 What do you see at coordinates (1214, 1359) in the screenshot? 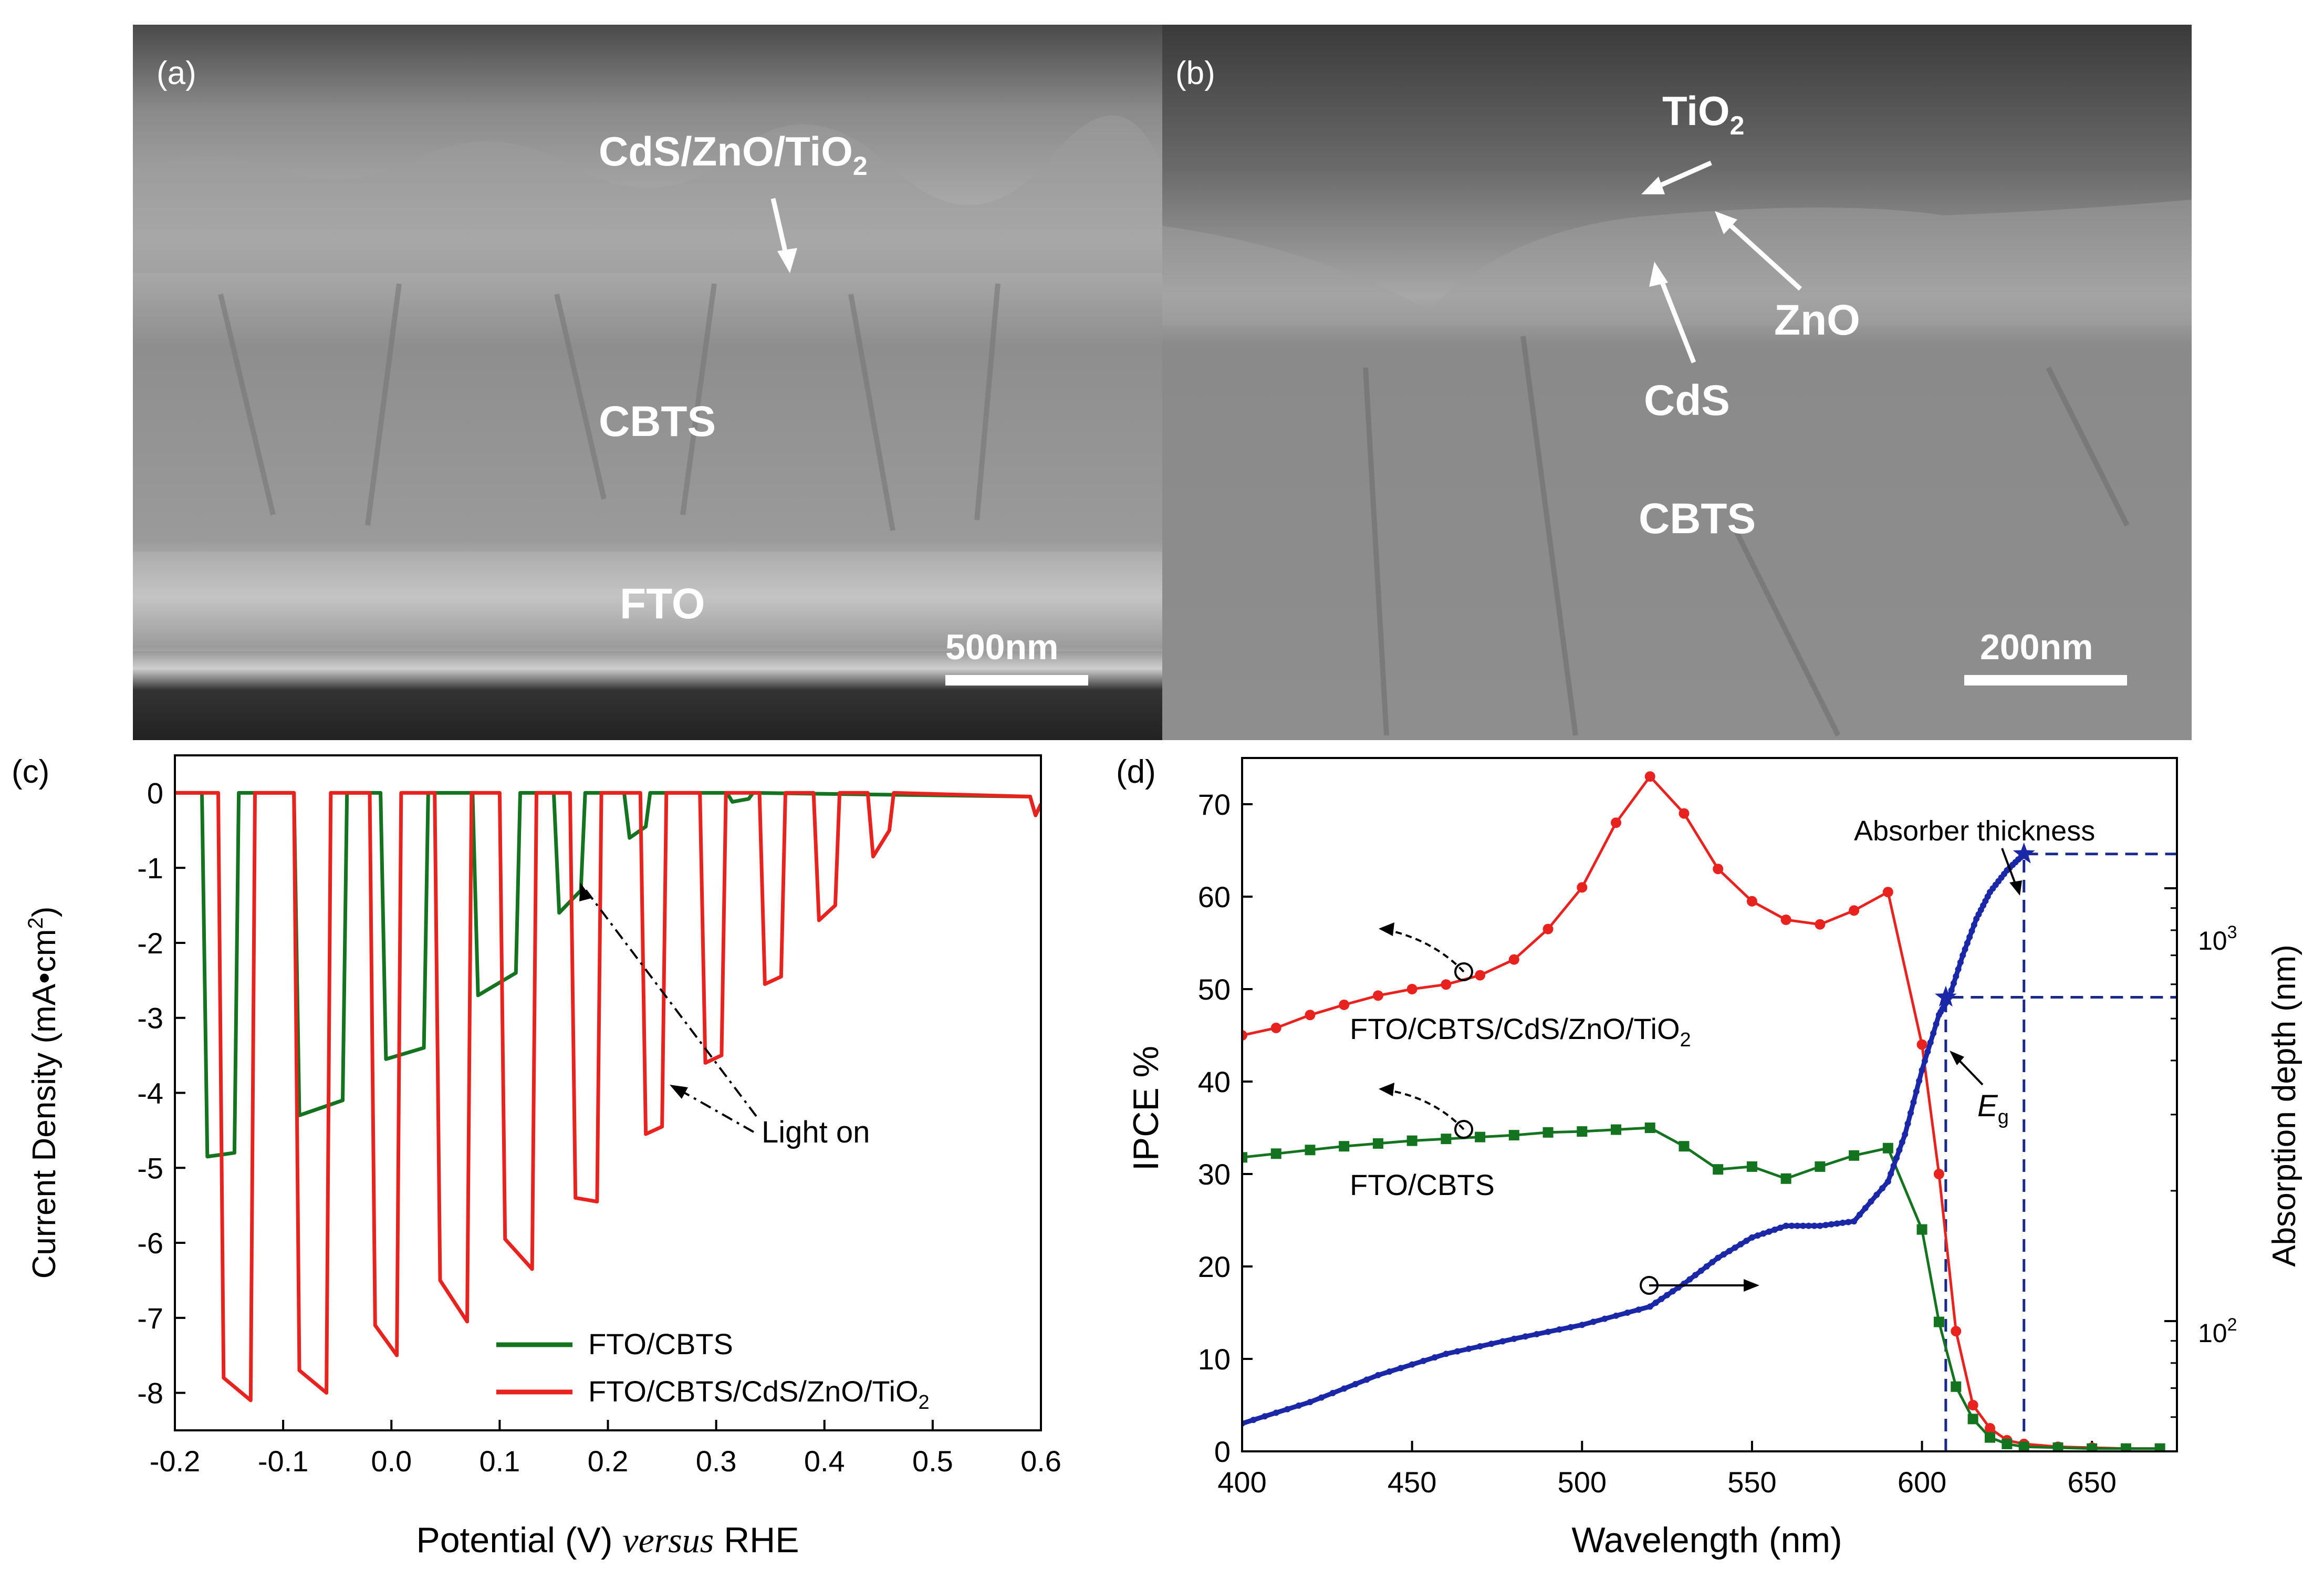
I see `d-ytick-label: 10` at bounding box center [1214, 1359].